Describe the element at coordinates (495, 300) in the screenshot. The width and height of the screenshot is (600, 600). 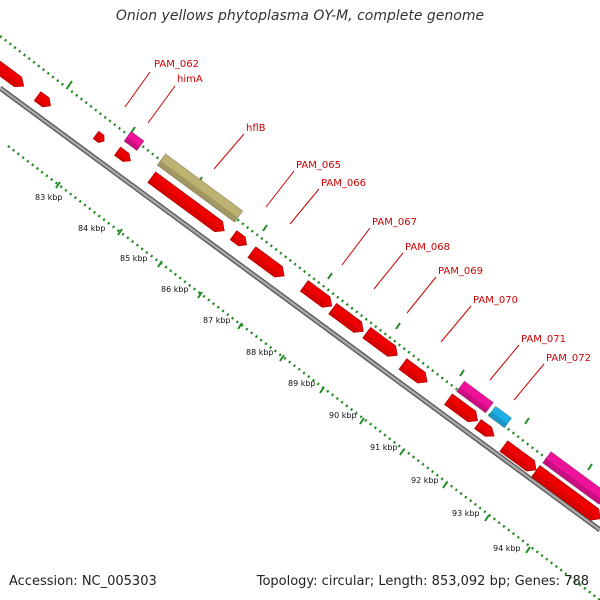
I see `gene-label: PAM_070` at that location.